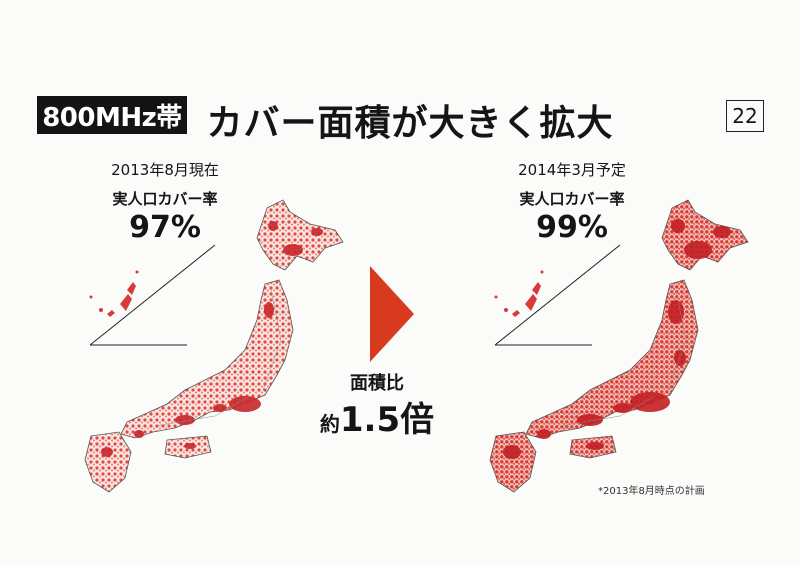 The width and height of the screenshot is (800, 565). Describe the element at coordinates (165, 170) in the screenshot. I see `left-date: 2013年8月現在` at that location.